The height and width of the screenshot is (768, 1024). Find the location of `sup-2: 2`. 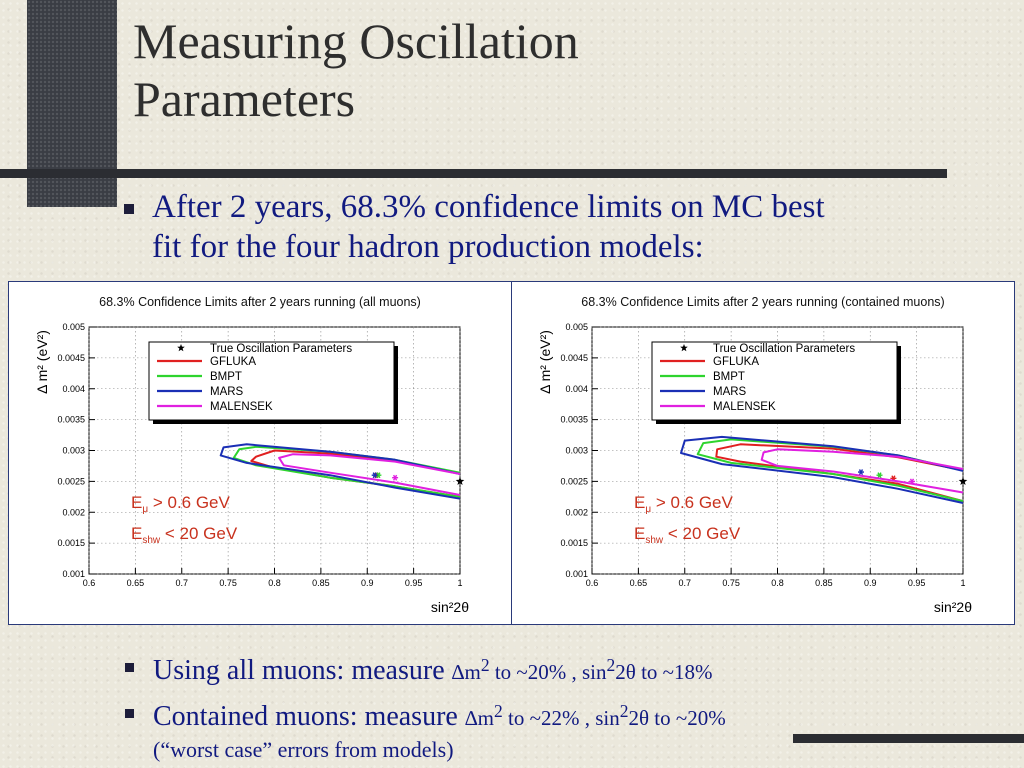

sup-2: 2 is located at coordinates (498, 711).